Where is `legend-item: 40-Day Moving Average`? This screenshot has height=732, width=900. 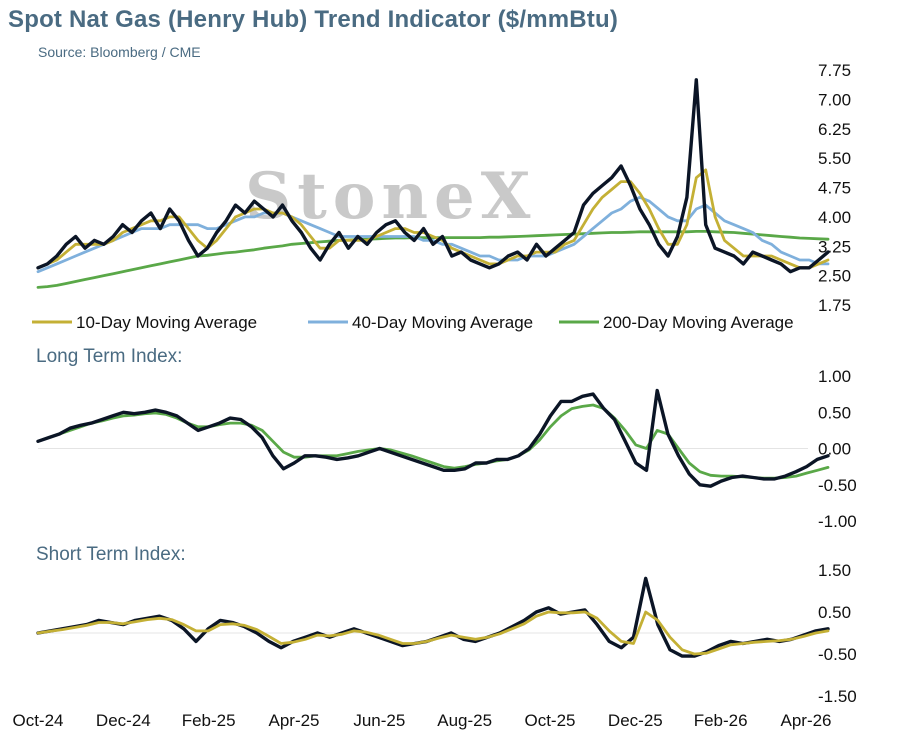
legend-item: 40-Day Moving Average is located at coordinates (420, 322).